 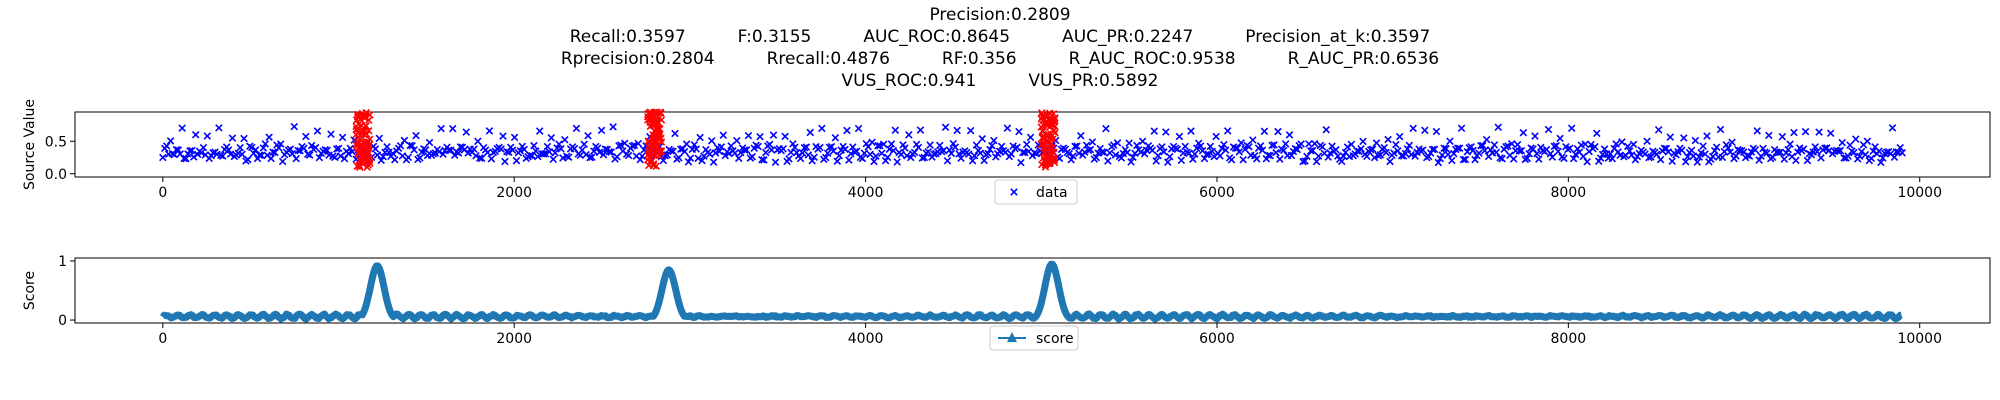 I want to click on metric-label: AUC_ROC:0.8645, so click(x=937, y=37).